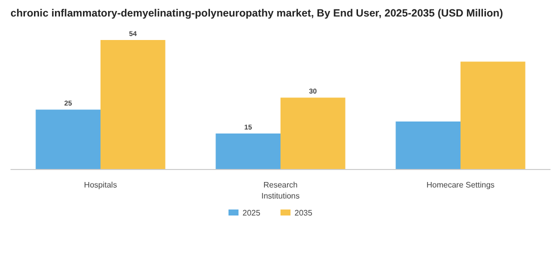 The image size is (560, 280). What do you see at coordinates (100, 185) in the screenshot?
I see `x-tick-label: Hospitals` at bounding box center [100, 185].